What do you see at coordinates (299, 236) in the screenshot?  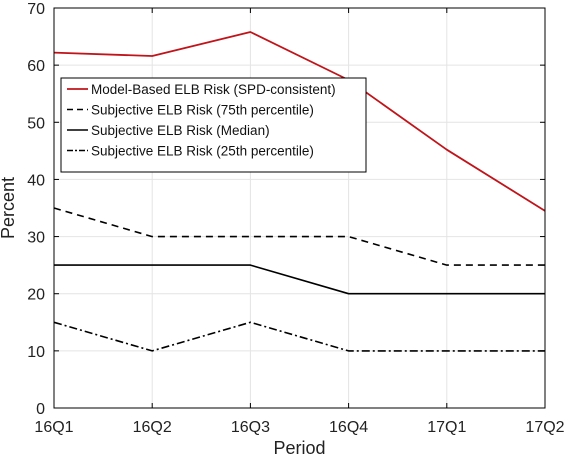 I see `series-line-subjective-elb-risk-75th-percentile` at bounding box center [299, 236].